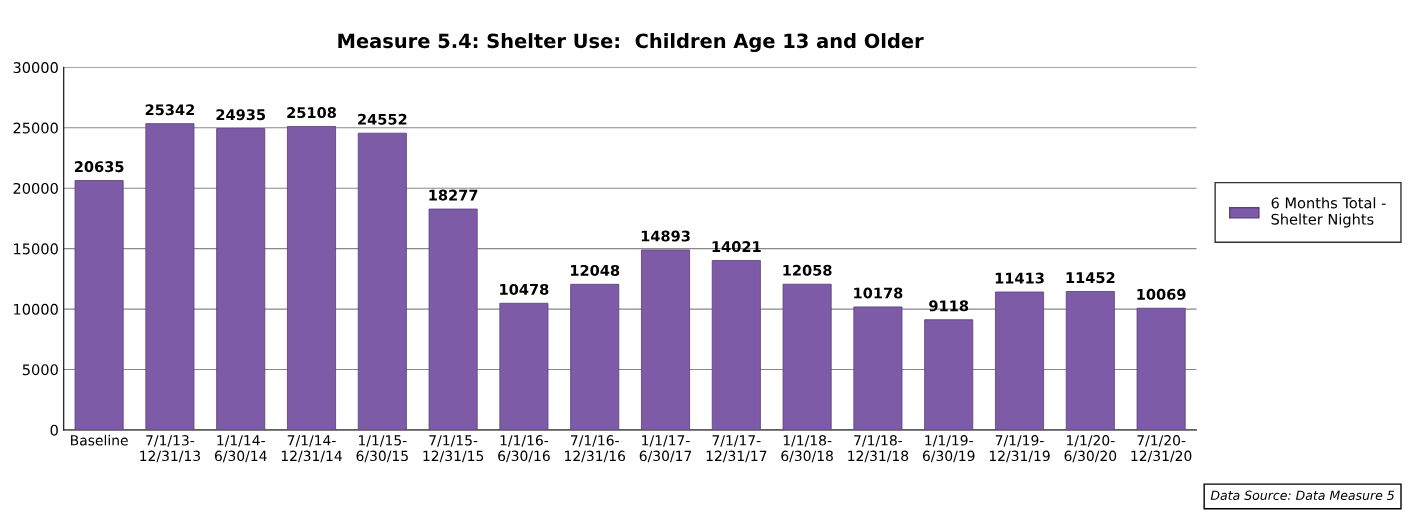 The image size is (1416, 518). What do you see at coordinates (878, 293) in the screenshot?
I see `data-label: 10178` at bounding box center [878, 293].